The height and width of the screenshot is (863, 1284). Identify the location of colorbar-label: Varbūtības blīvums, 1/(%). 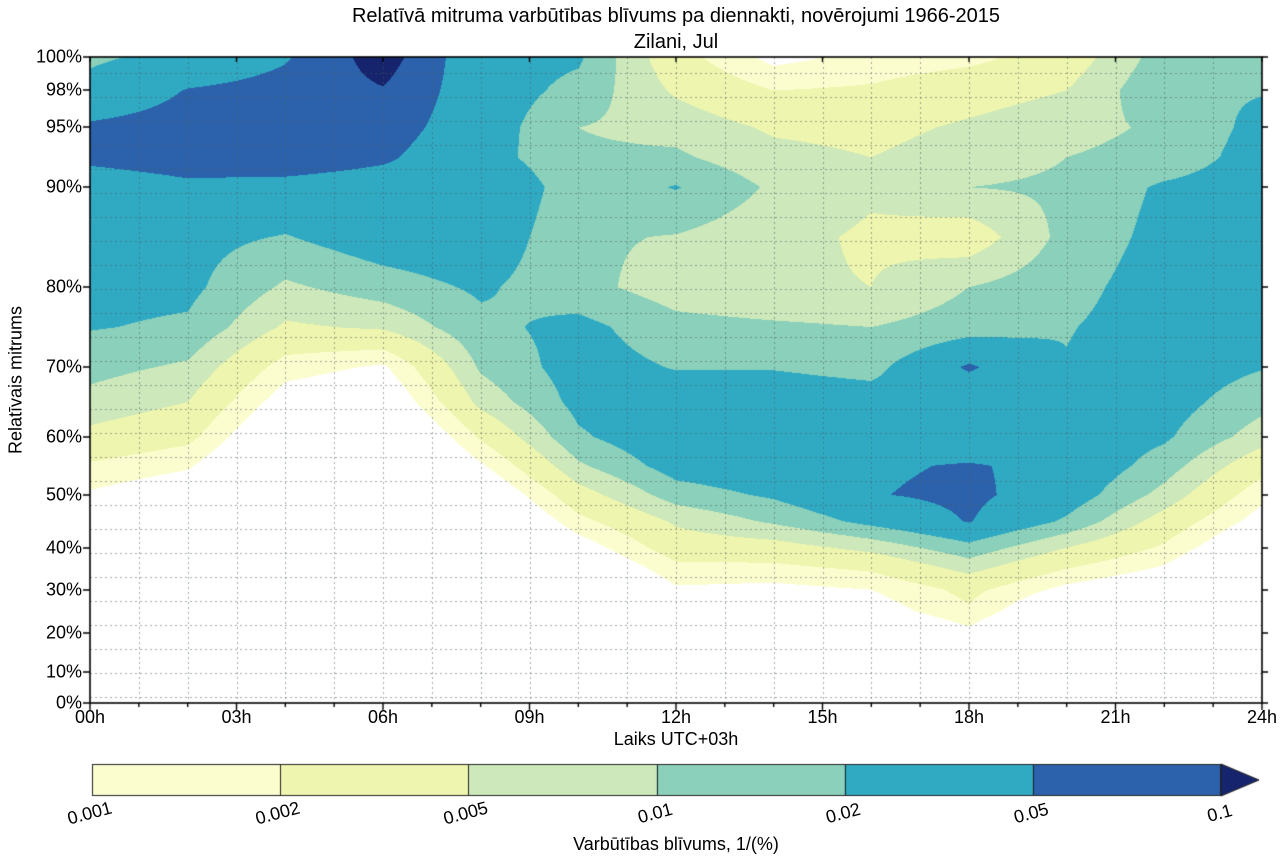
(676, 844).